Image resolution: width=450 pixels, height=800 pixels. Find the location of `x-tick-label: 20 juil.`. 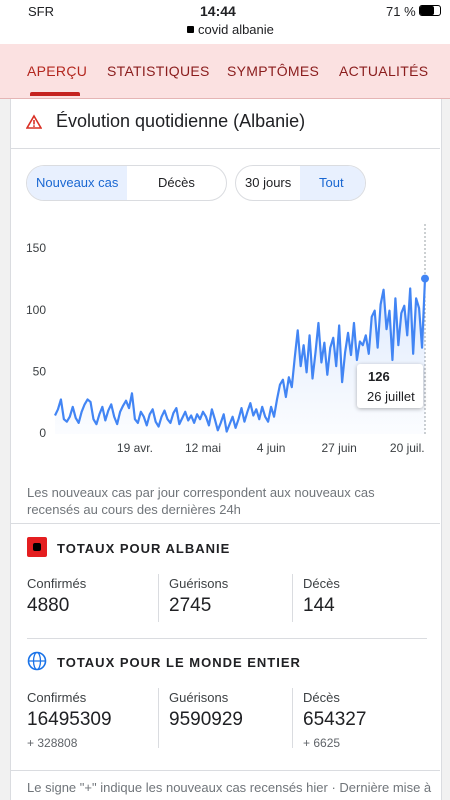

x-tick-label: 20 juil. is located at coordinates (407, 448).